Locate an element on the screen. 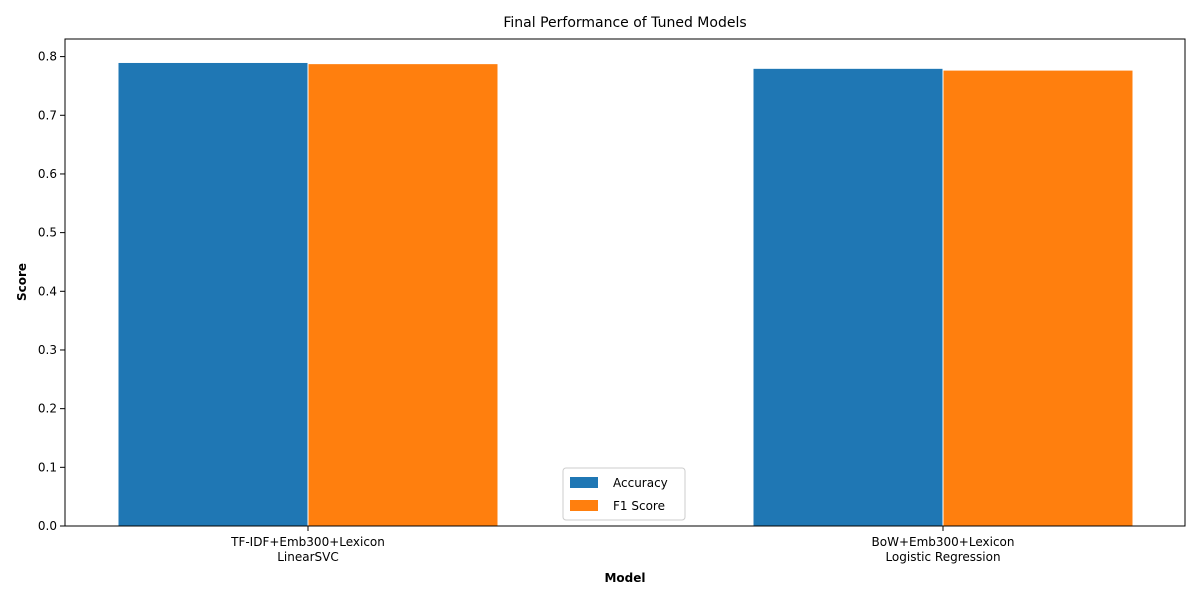 The height and width of the screenshot is (600, 1200). y-tick-label: 0.6 is located at coordinates (47, 174).